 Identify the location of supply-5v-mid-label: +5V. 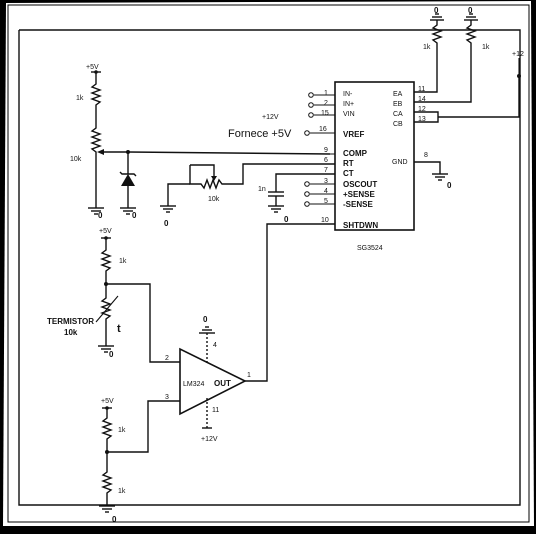
(105, 231).